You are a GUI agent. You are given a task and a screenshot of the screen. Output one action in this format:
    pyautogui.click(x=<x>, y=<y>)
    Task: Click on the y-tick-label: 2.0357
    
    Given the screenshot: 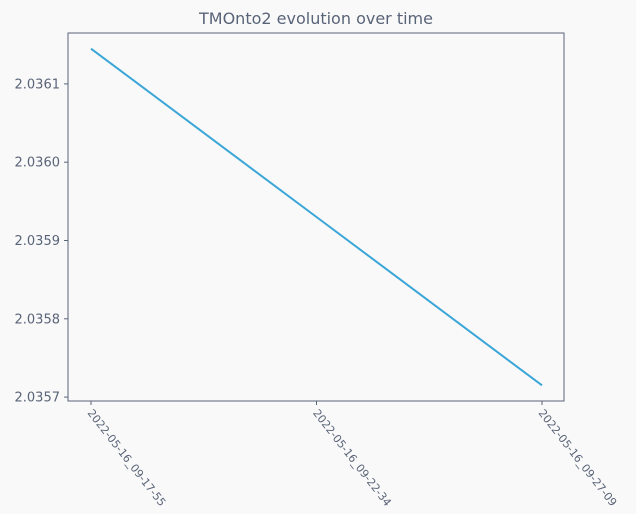 What is the action you would take?
    pyautogui.click(x=38, y=398)
    